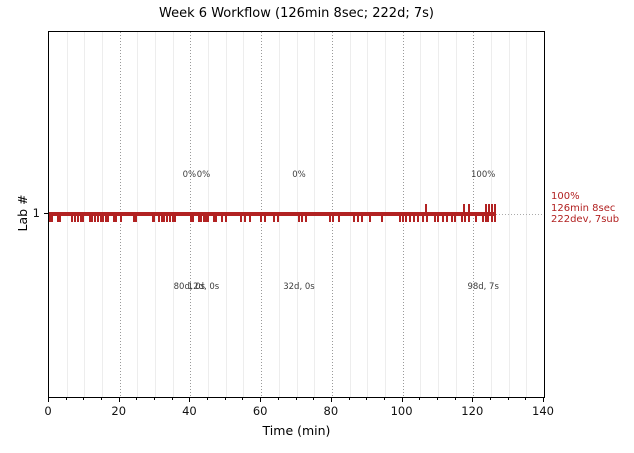 The image size is (634, 453). Describe the element at coordinates (585, 219) in the screenshot. I see `summary-line-devsub: 222dev, 7sub` at that location.